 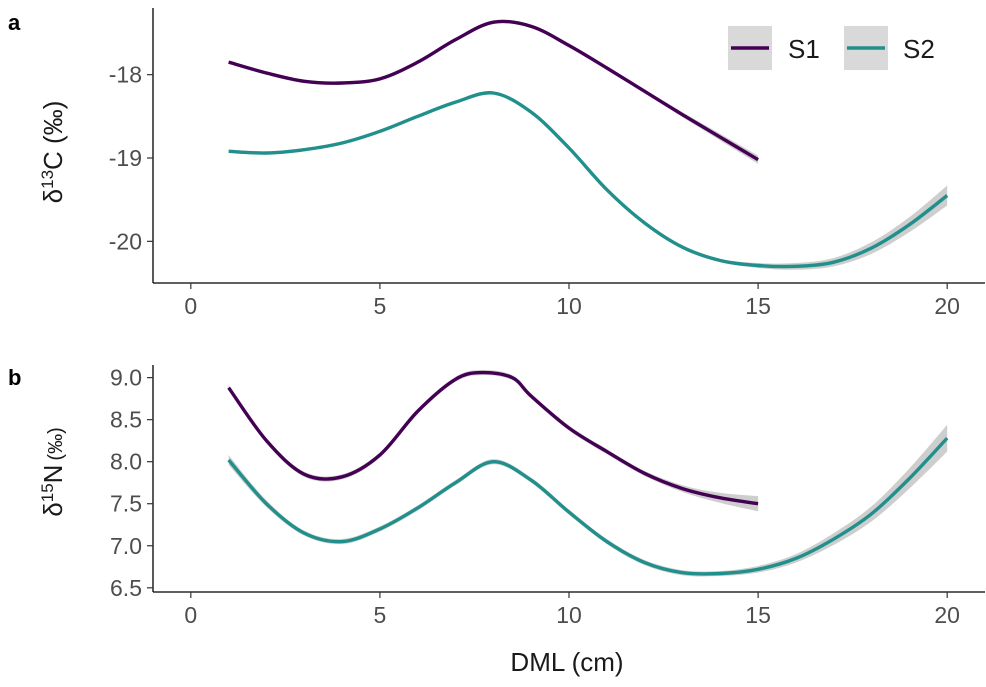 What do you see at coordinates (493, 90) in the screenshot?
I see `panel-a-line-s1` at bounding box center [493, 90].